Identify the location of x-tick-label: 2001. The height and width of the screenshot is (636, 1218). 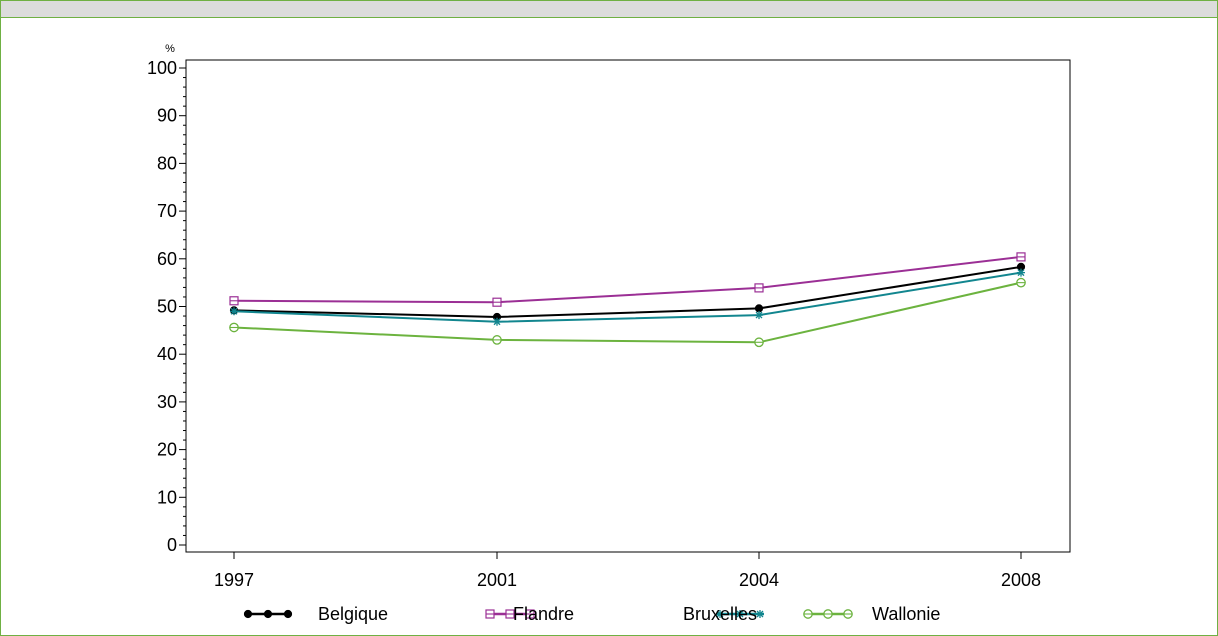
(497, 580).